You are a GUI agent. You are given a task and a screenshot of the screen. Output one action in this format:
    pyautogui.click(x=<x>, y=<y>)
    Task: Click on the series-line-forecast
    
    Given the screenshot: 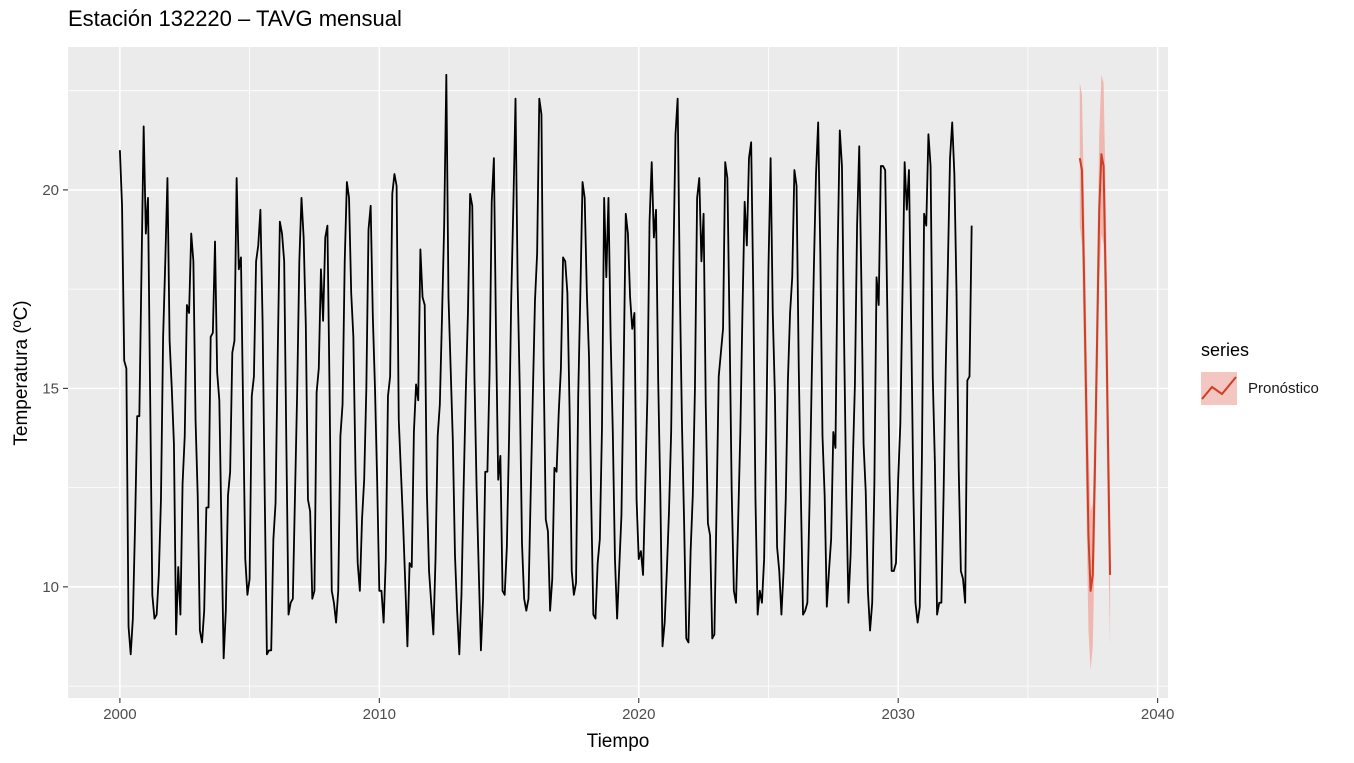 What is the action you would take?
    pyautogui.click(x=1095, y=372)
    